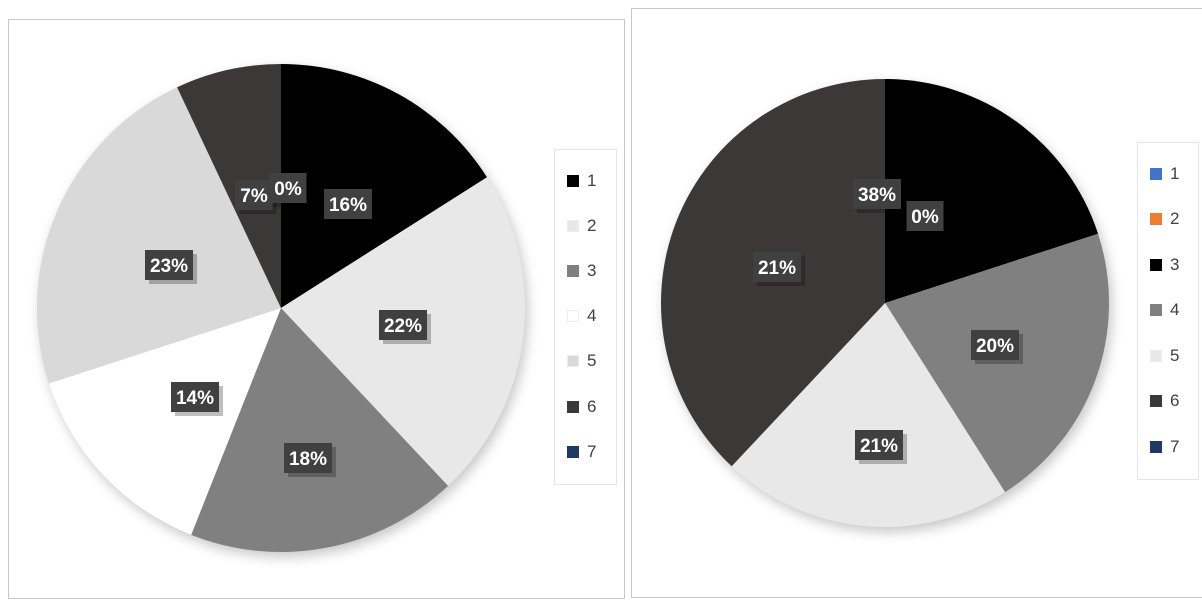  I want to click on data-label-1-5: 21%, so click(779, 269).